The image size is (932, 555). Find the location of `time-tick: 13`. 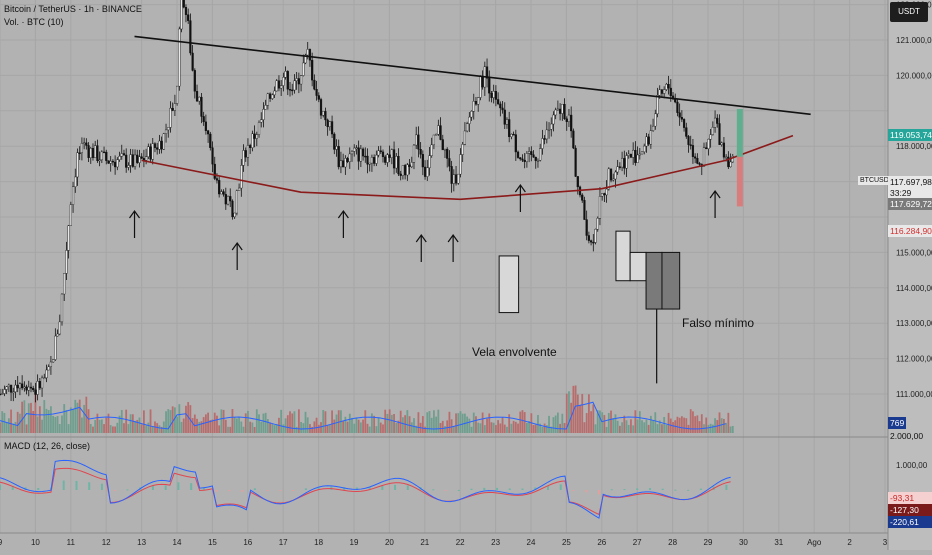

time-tick: 13 is located at coordinates (141, 542).